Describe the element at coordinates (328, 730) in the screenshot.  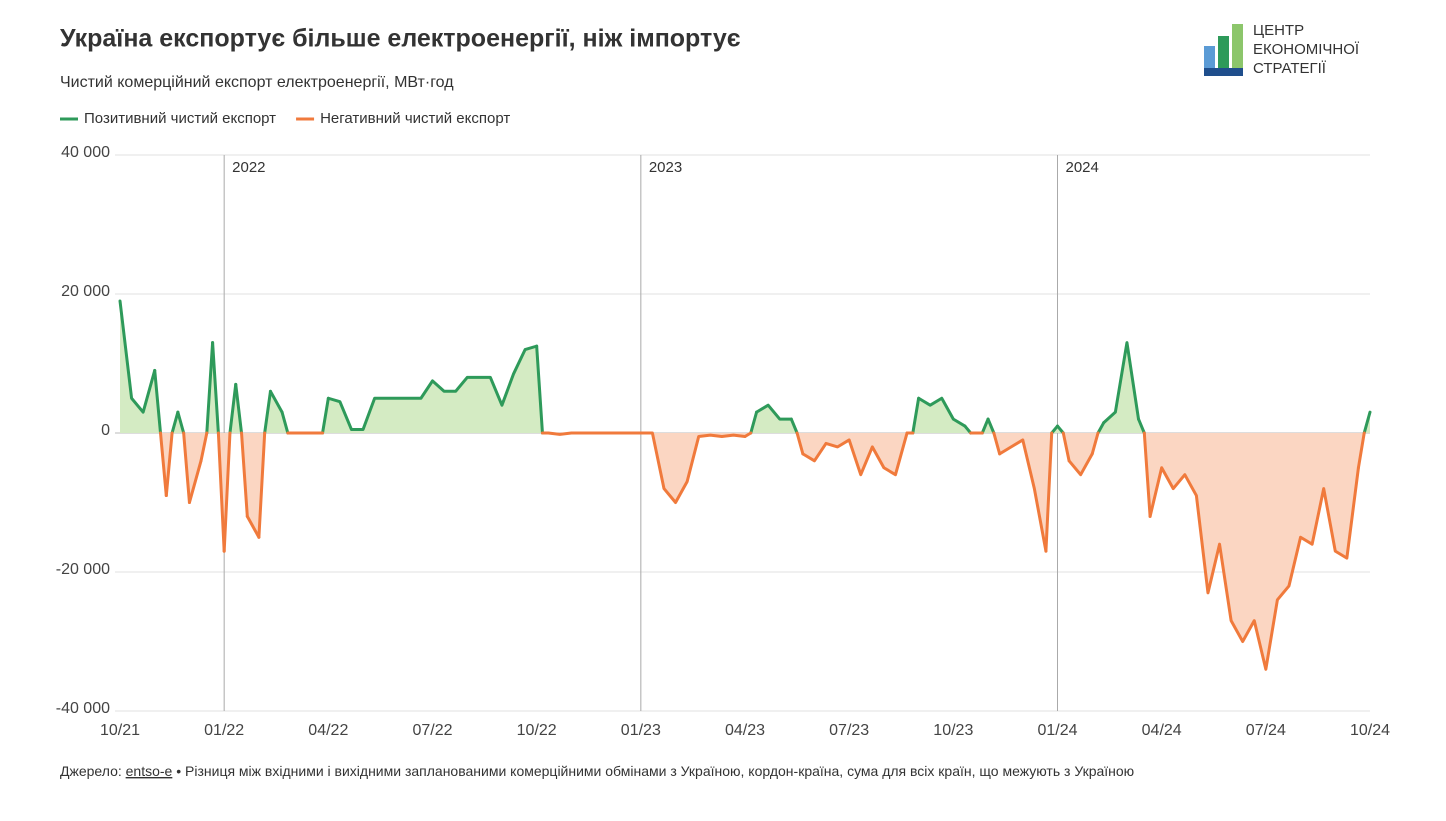
I see `x-tick-label: 04/22` at that location.